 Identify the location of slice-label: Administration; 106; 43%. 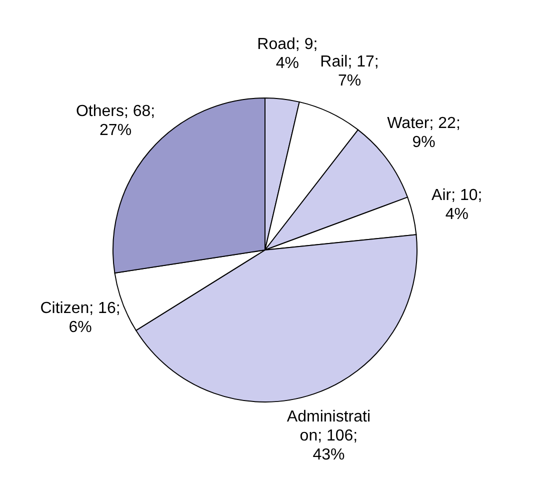
(328, 436).